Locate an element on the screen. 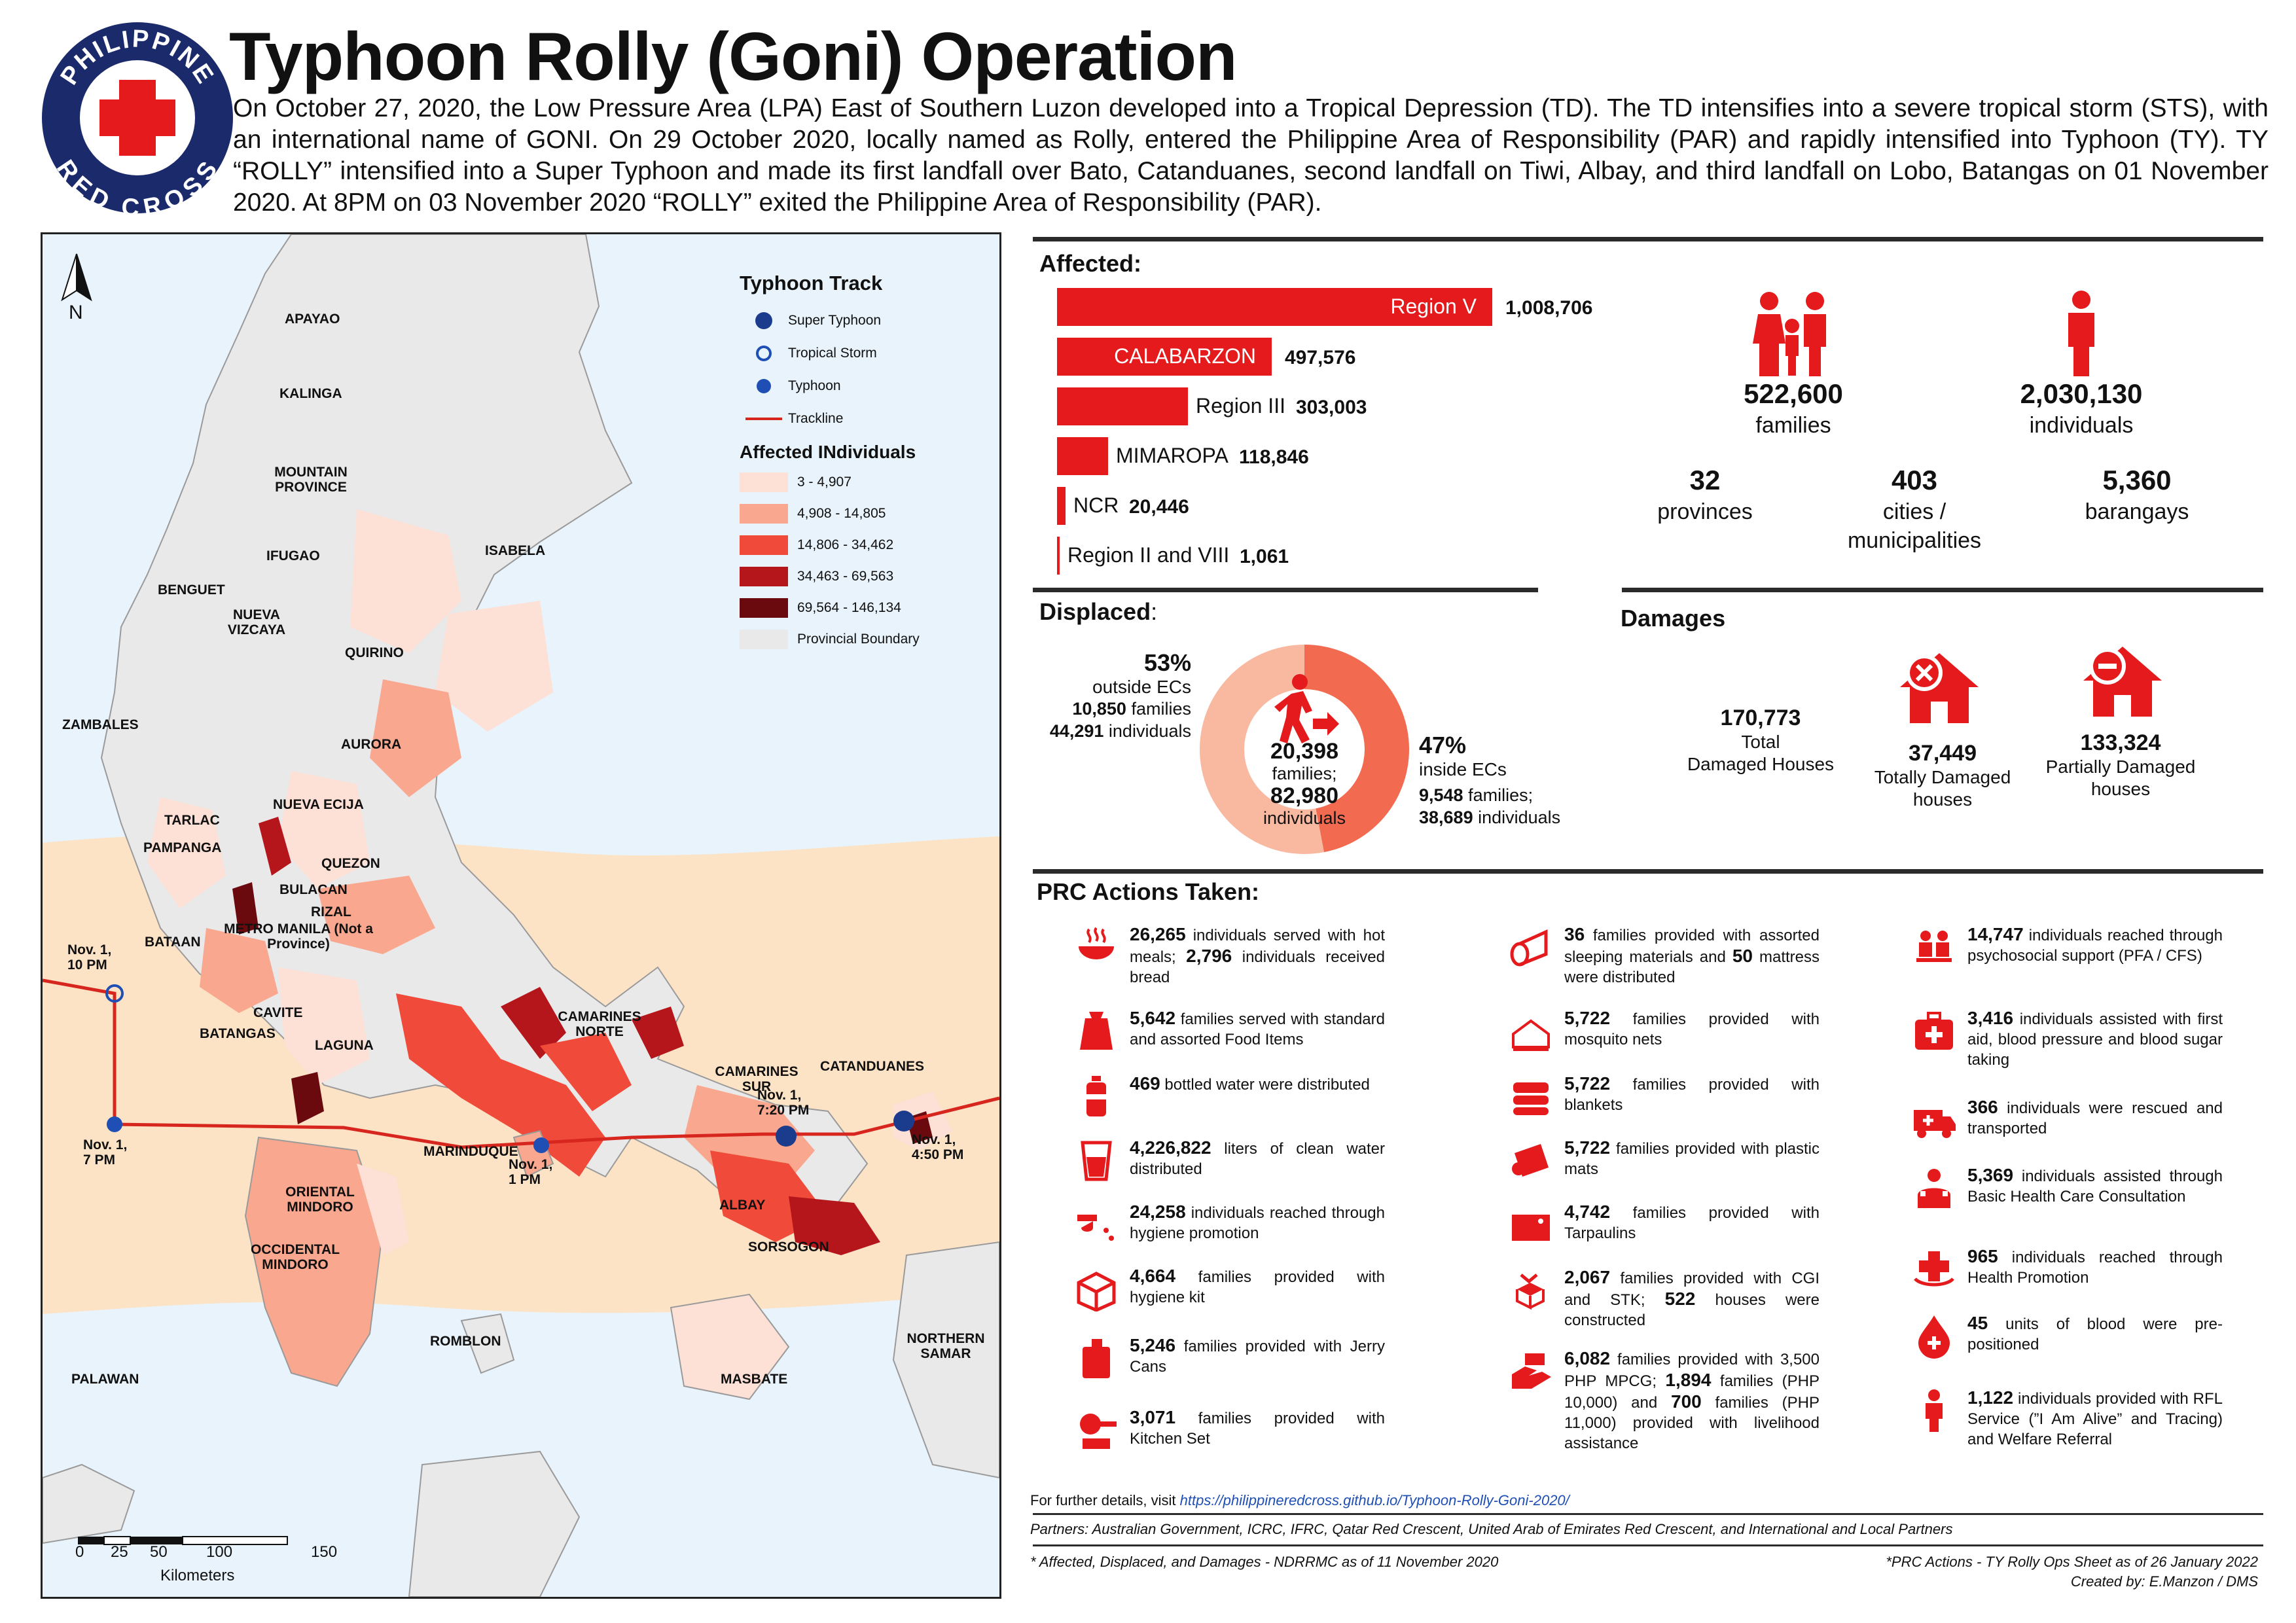 The width and height of the screenshot is (2296, 1623). legend-class: 34,463 - 69,563 is located at coordinates (861, 576).